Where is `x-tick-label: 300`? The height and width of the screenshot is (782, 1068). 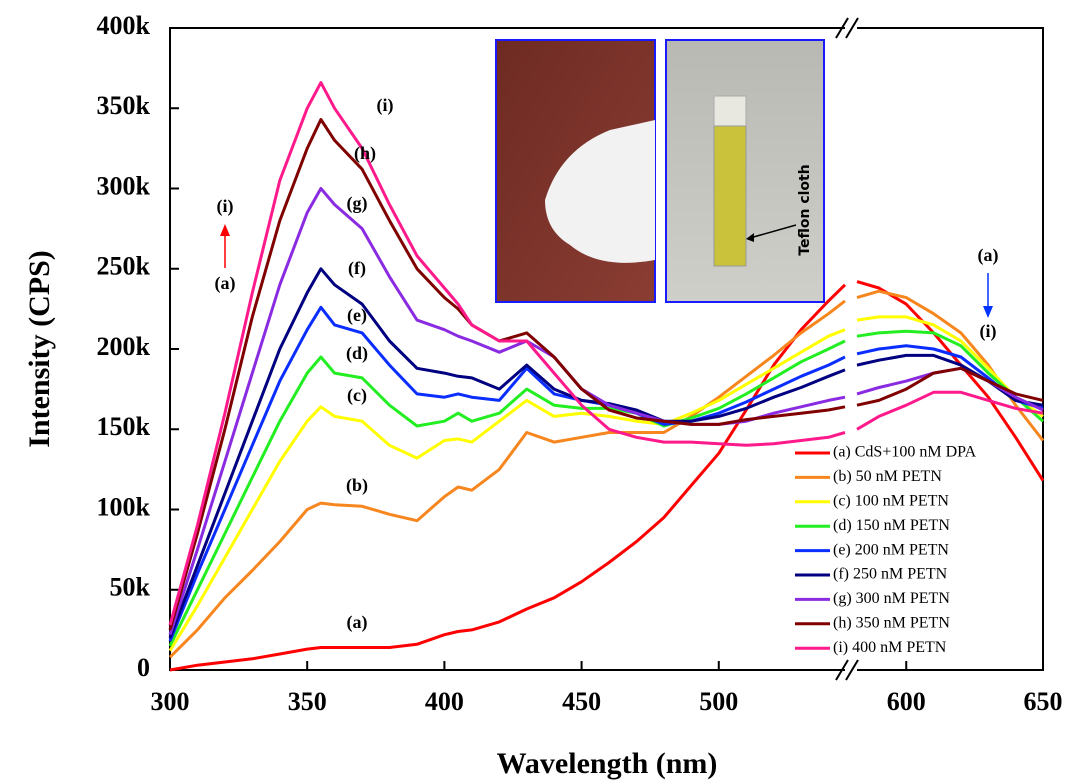 x-tick-label: 300 is located at coordinates (170, 701).